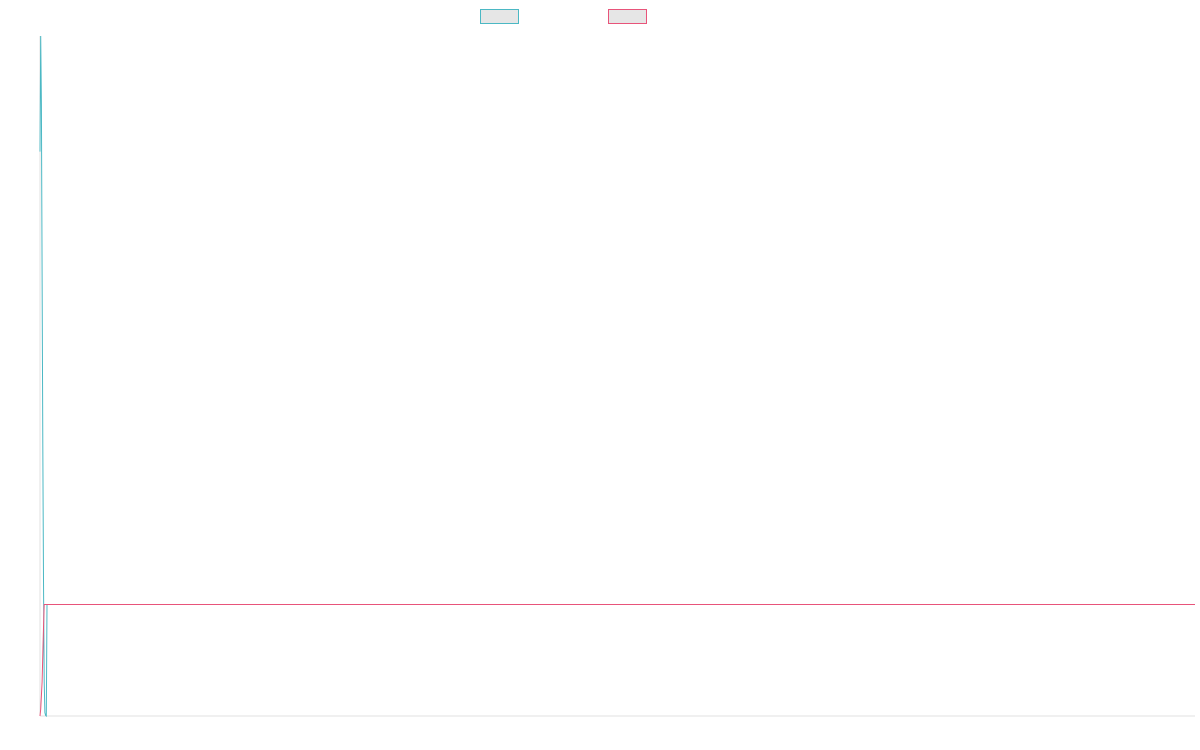 The height and width of the screenshot is (750, 1200). I want to click on legend, so click(566, 16).